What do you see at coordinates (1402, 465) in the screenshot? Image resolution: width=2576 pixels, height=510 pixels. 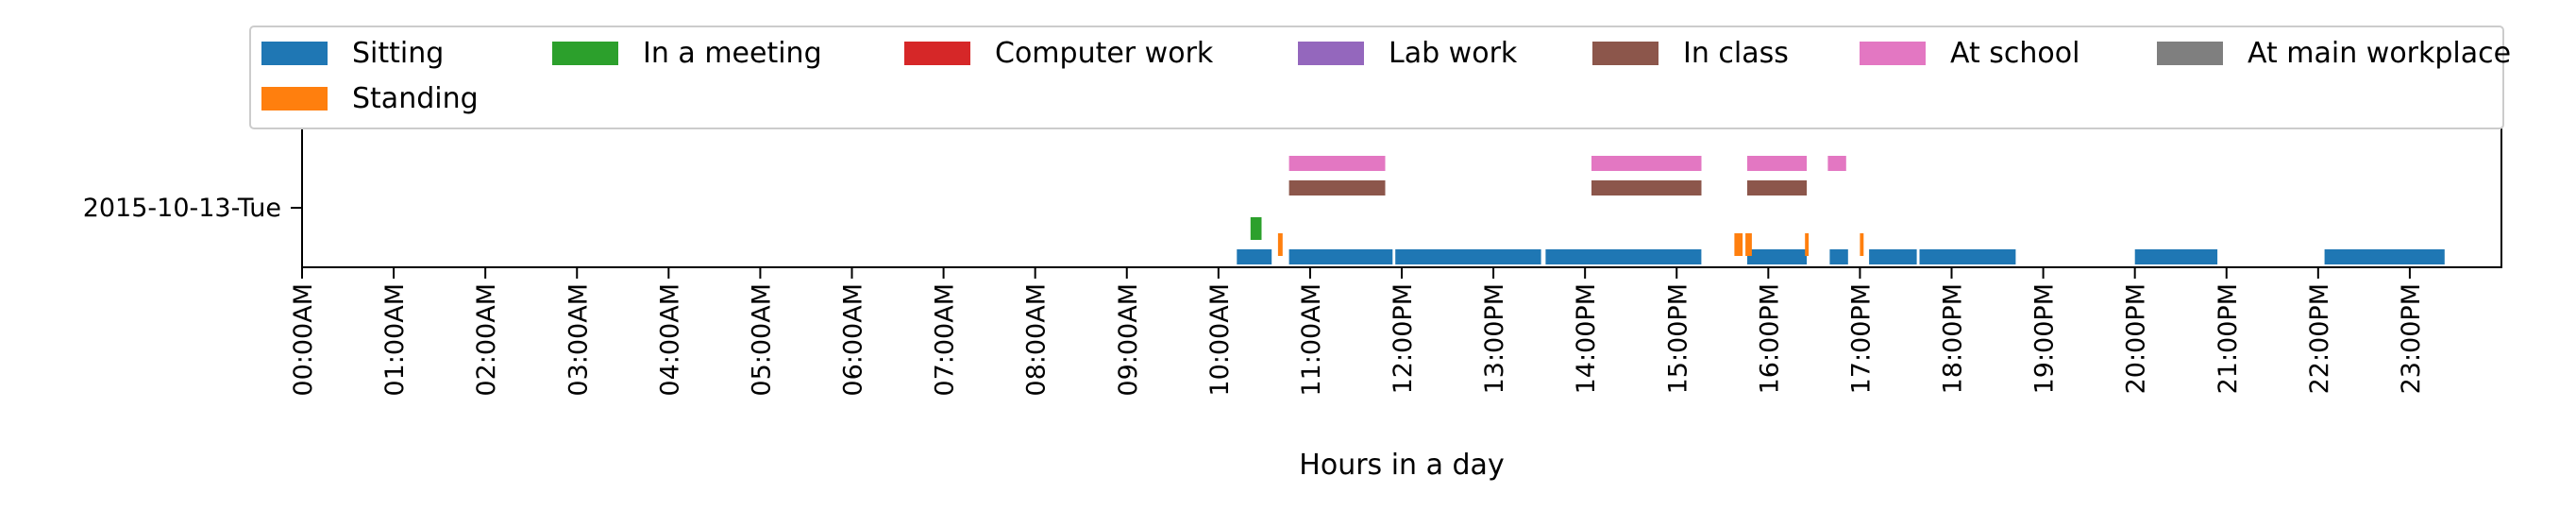 I see `x-axis-label: Hours in a day` at bounding box center [1402, 465].